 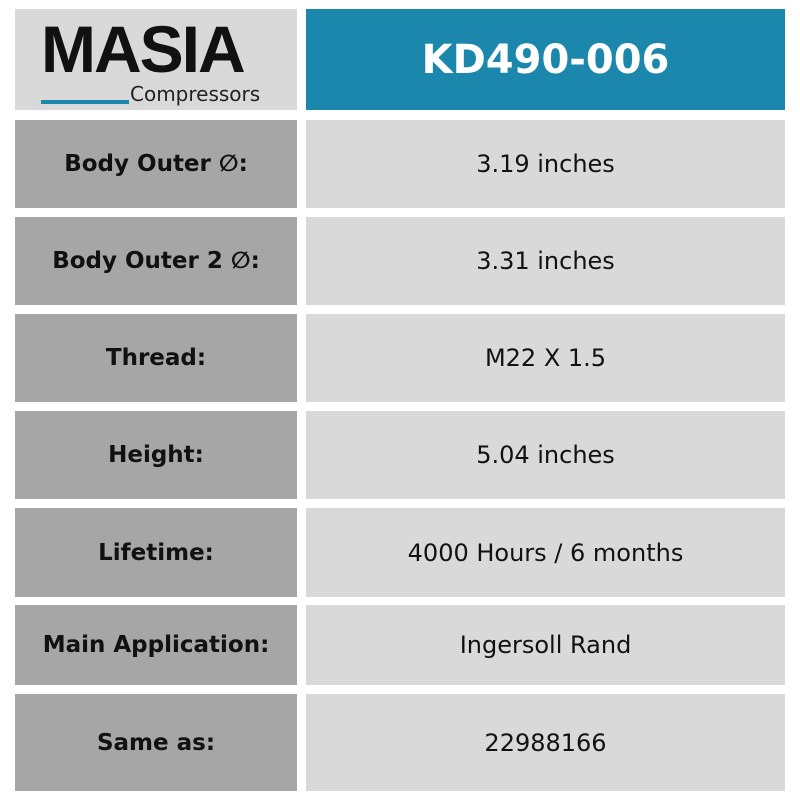 What do you see at coordinates (156, 742) in the screenshot?
I see `spec-label: Same as:` at bounding box center [156, 742].